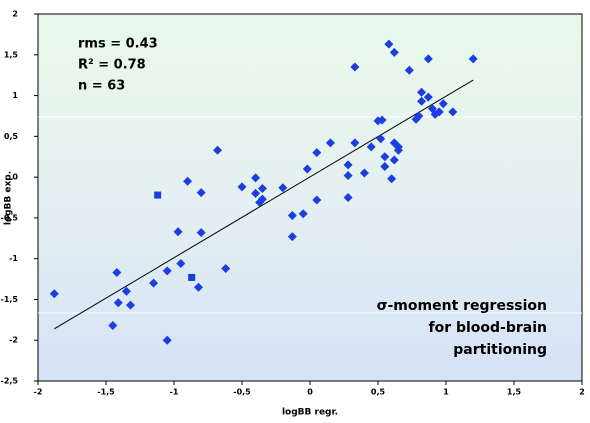 The height and width of the screenshot is (423, 590). I want to click on y-tick-label: 1,5, so click(11, 54).